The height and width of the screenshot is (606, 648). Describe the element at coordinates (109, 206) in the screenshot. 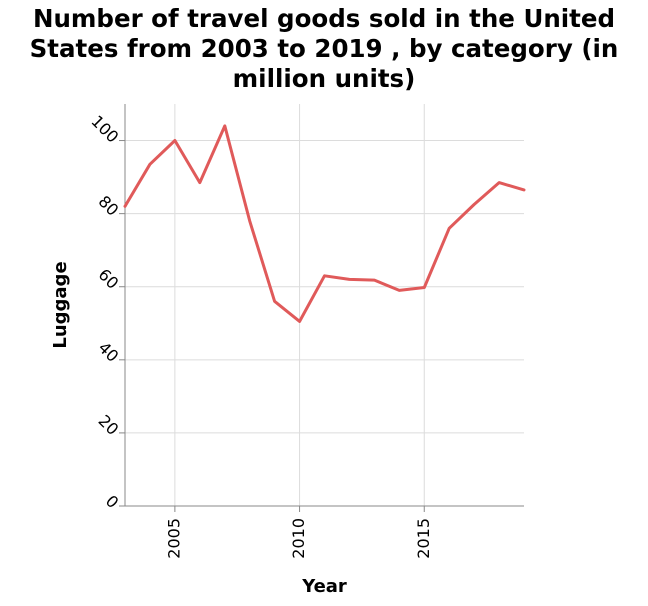

I see `y-tick-label: 80` at that location.